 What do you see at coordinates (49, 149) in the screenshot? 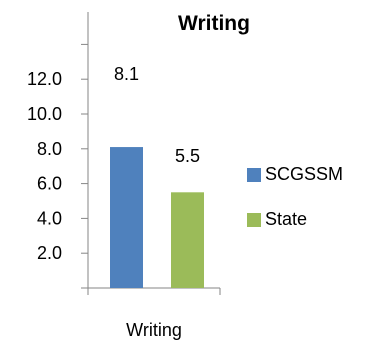
I see `y-tick-label: 8.0` at bounding box center [49, 149].